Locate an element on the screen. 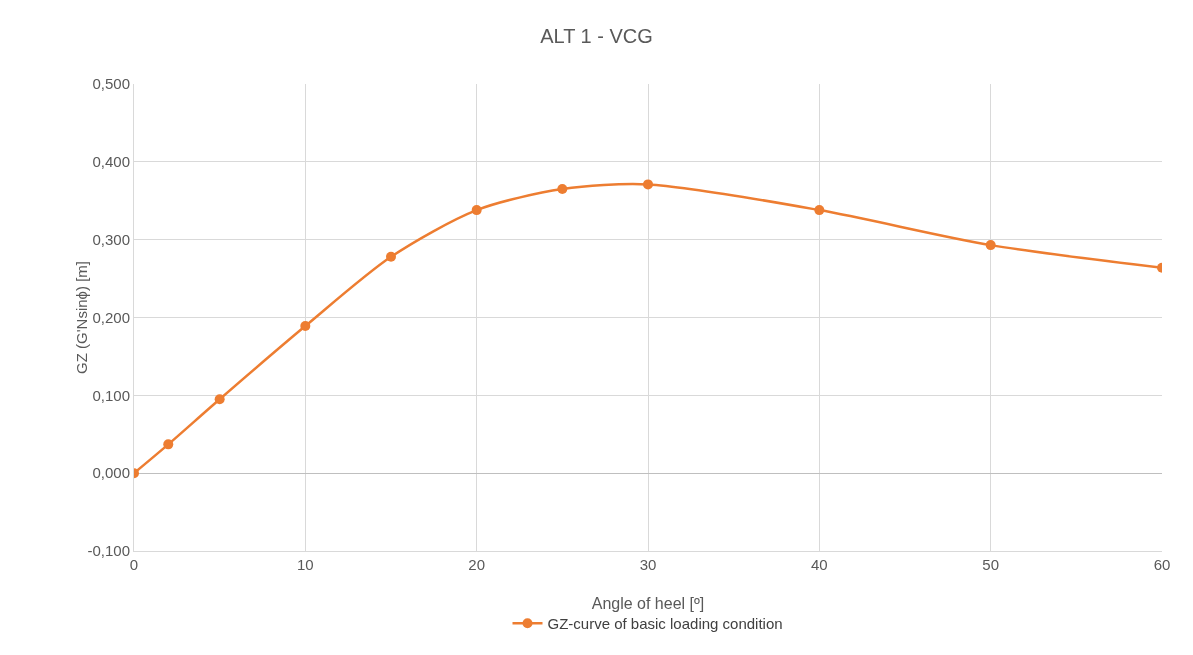 The width and height of the screenshot is (1193, 655). legend-label: GZ-curve of basic loading condition is located at coordinates (665, 624).